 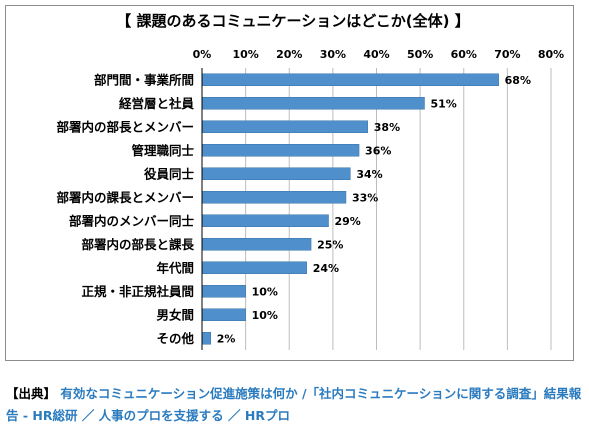 I want to click on category-label: 部署内の部長と課長, so click(x=137, y=244).